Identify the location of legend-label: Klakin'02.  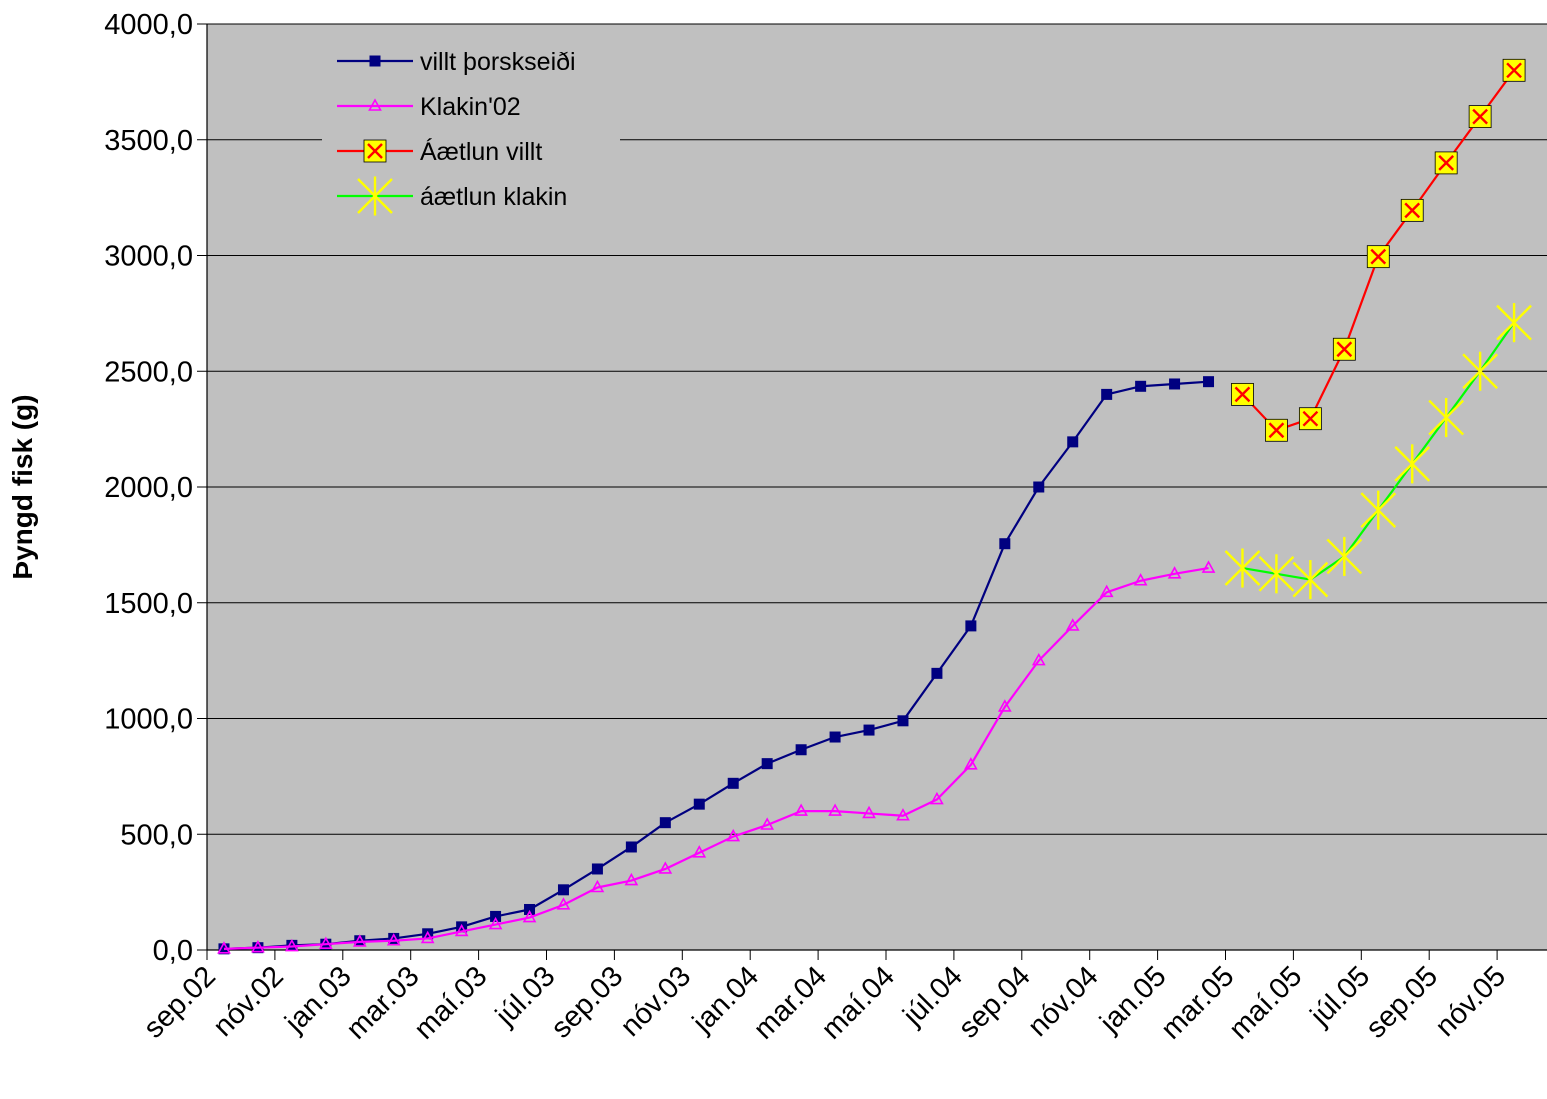
(470, 107).